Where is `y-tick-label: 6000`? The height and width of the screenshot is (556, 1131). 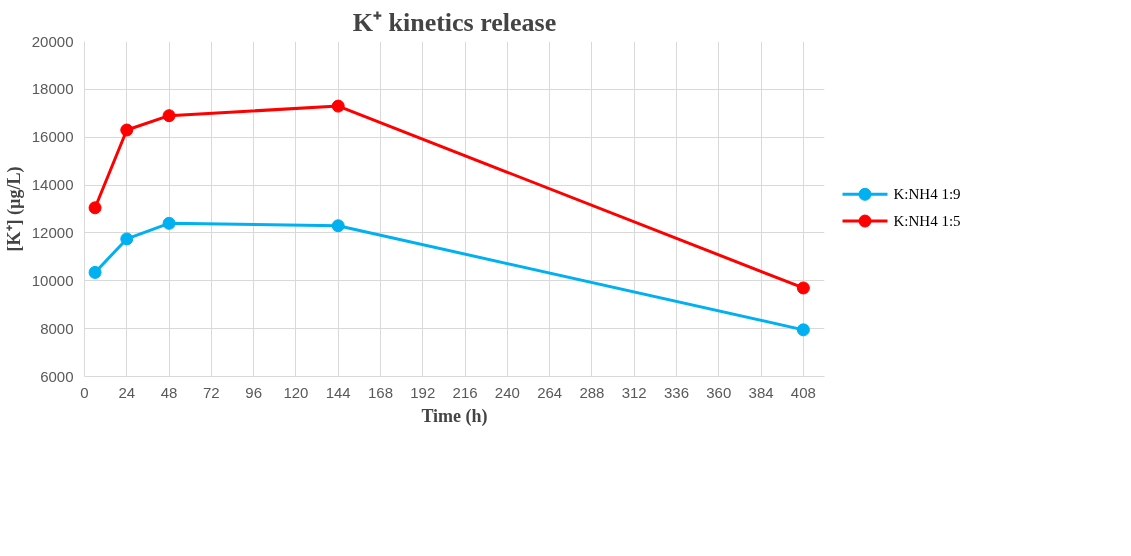
y-tick-label: 6000 is located at coordinates (57, 376).